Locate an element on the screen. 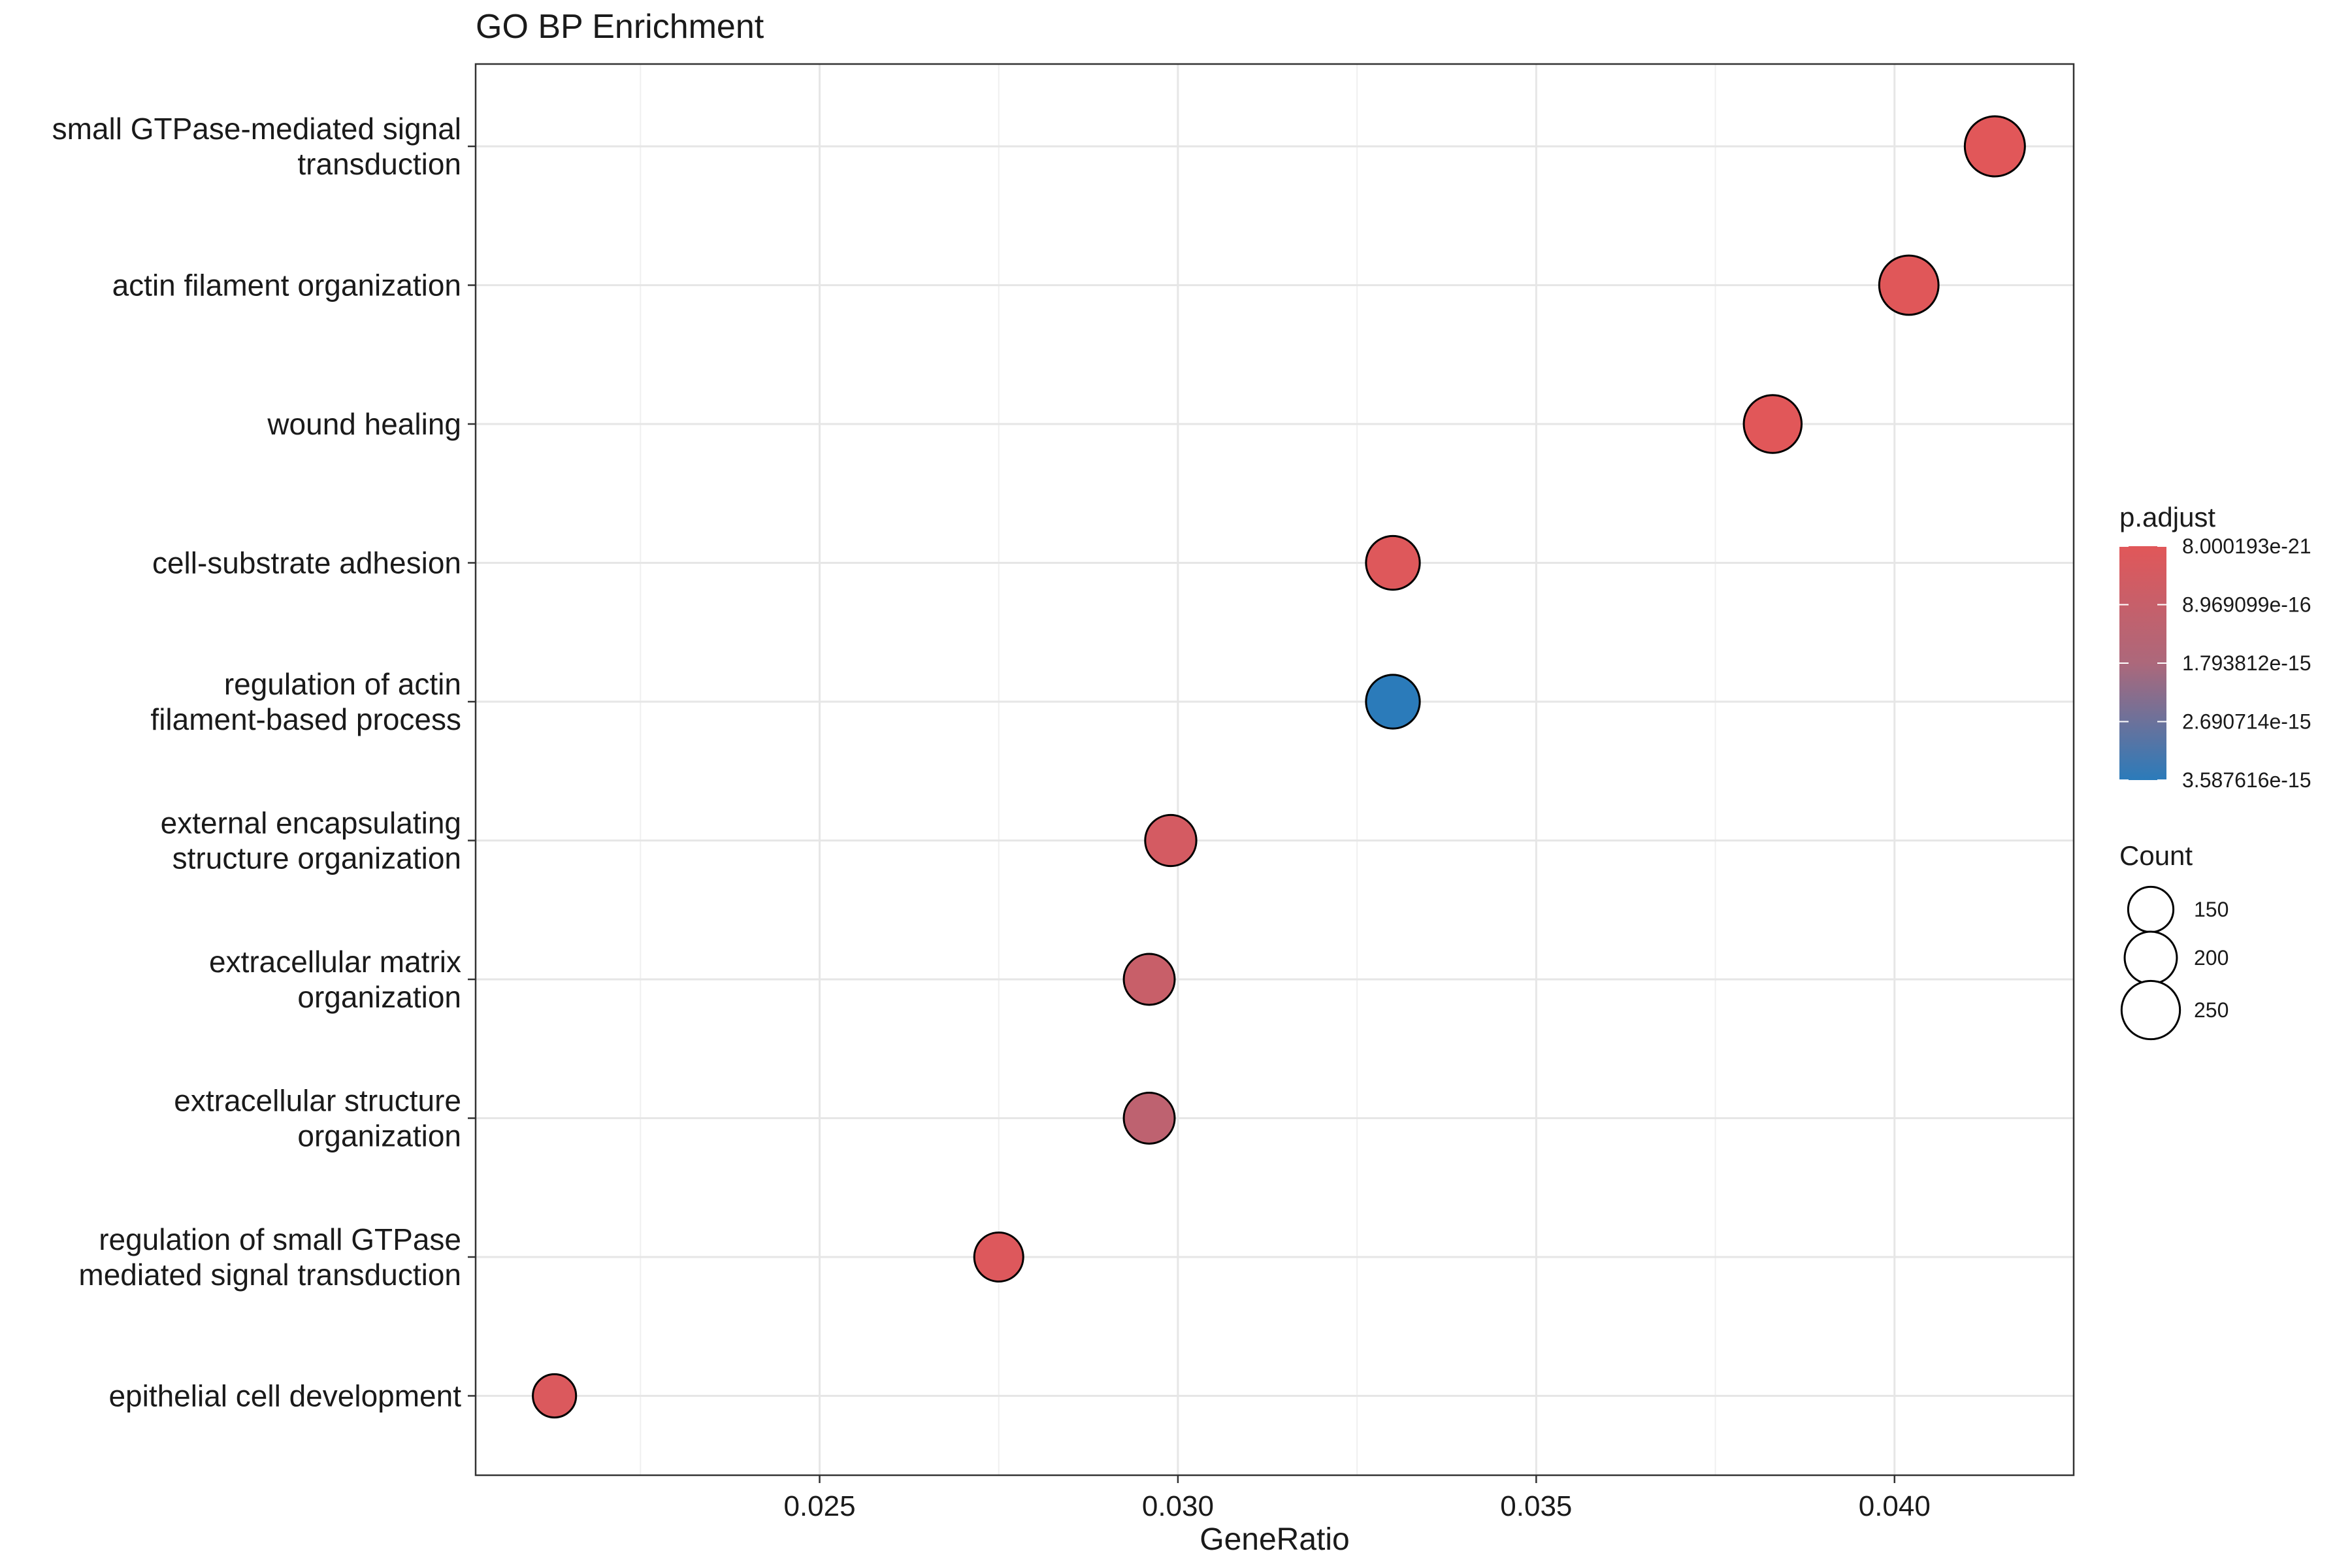 This screenshot has height=1568, width=2352. y-tick-label: regulation of small GTPase is located at coordinates (280, 1239).